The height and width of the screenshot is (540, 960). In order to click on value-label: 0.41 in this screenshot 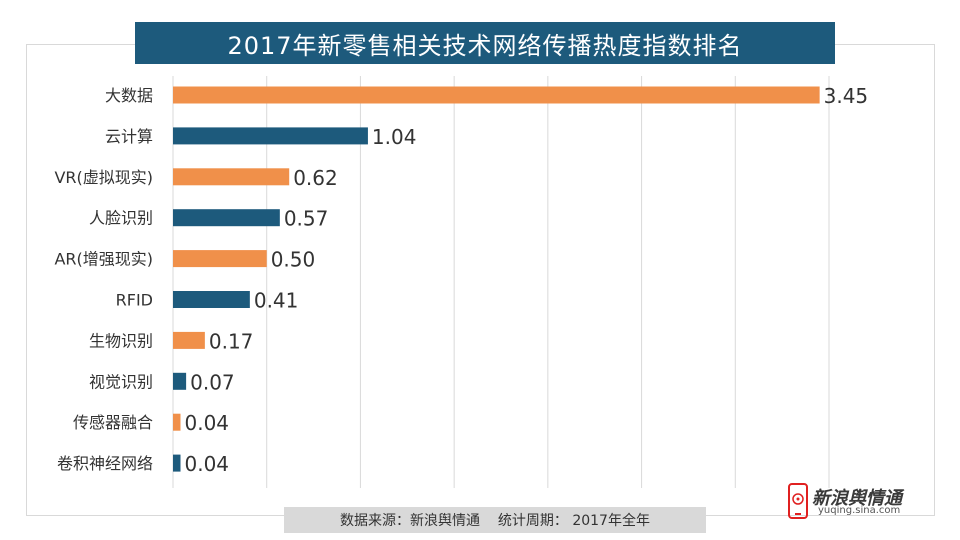, I will do `click(276, 301)`.